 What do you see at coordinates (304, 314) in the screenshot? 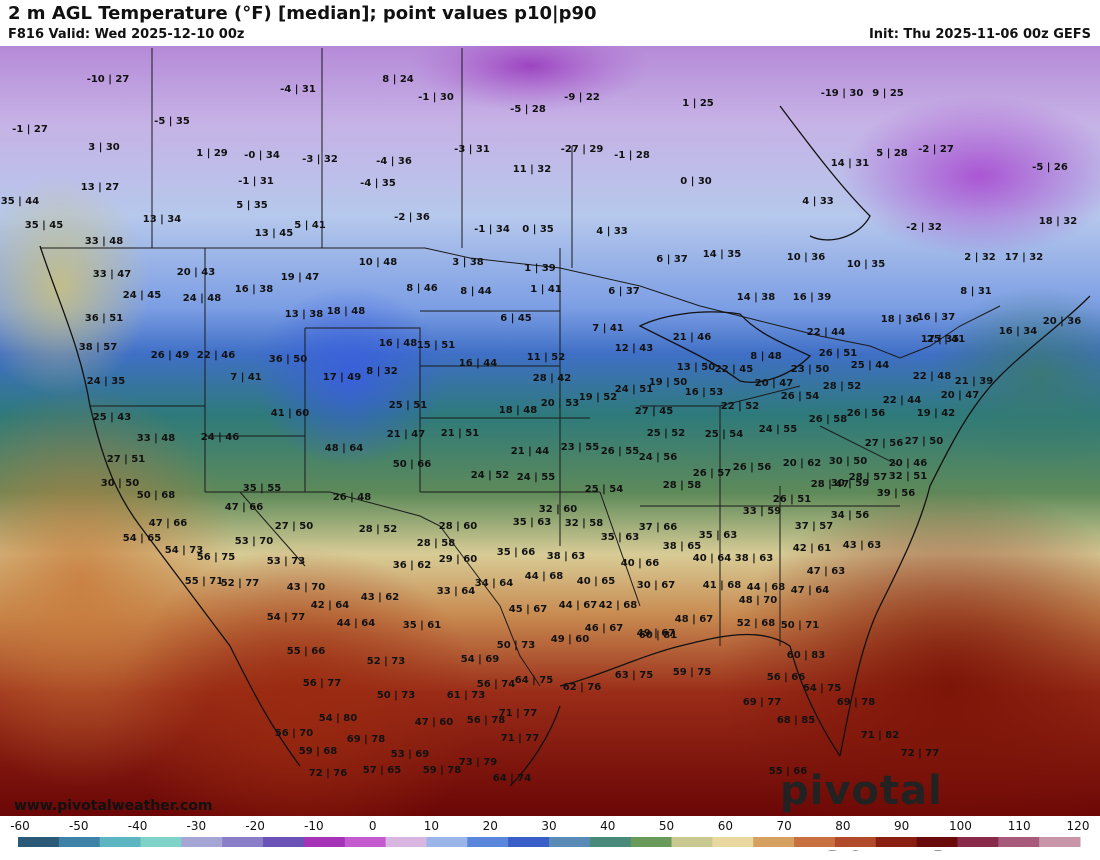
I see `point-value-label: 13 | 38` at bounding box center [304, 314].